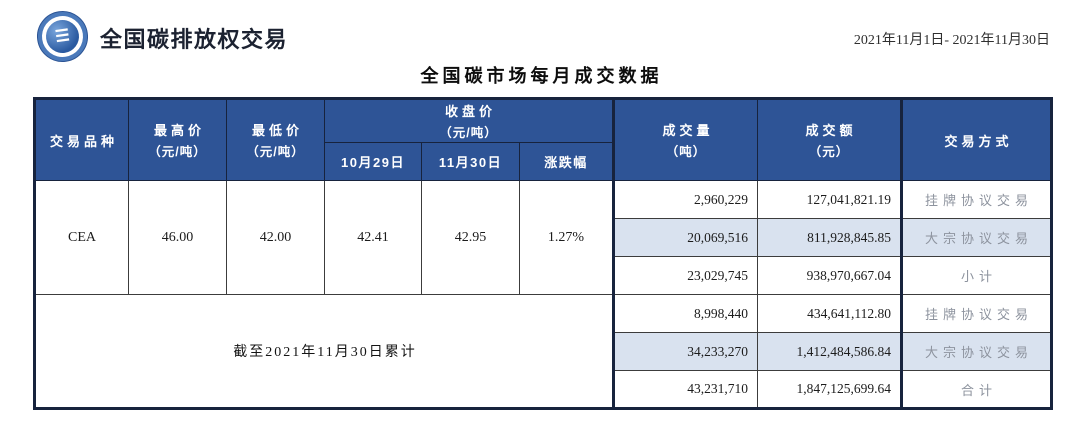  Describe the element at coordinates (685, 389) in the screenshot. I see `cell-volume: 43,231,710` at that location.